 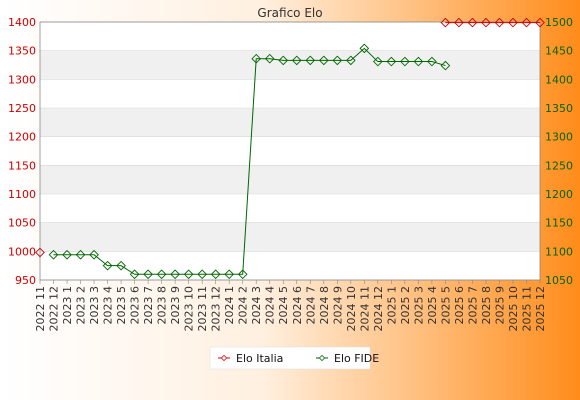 I want to click on x-tick-label: 2022 11, so click(x=40, y=309).